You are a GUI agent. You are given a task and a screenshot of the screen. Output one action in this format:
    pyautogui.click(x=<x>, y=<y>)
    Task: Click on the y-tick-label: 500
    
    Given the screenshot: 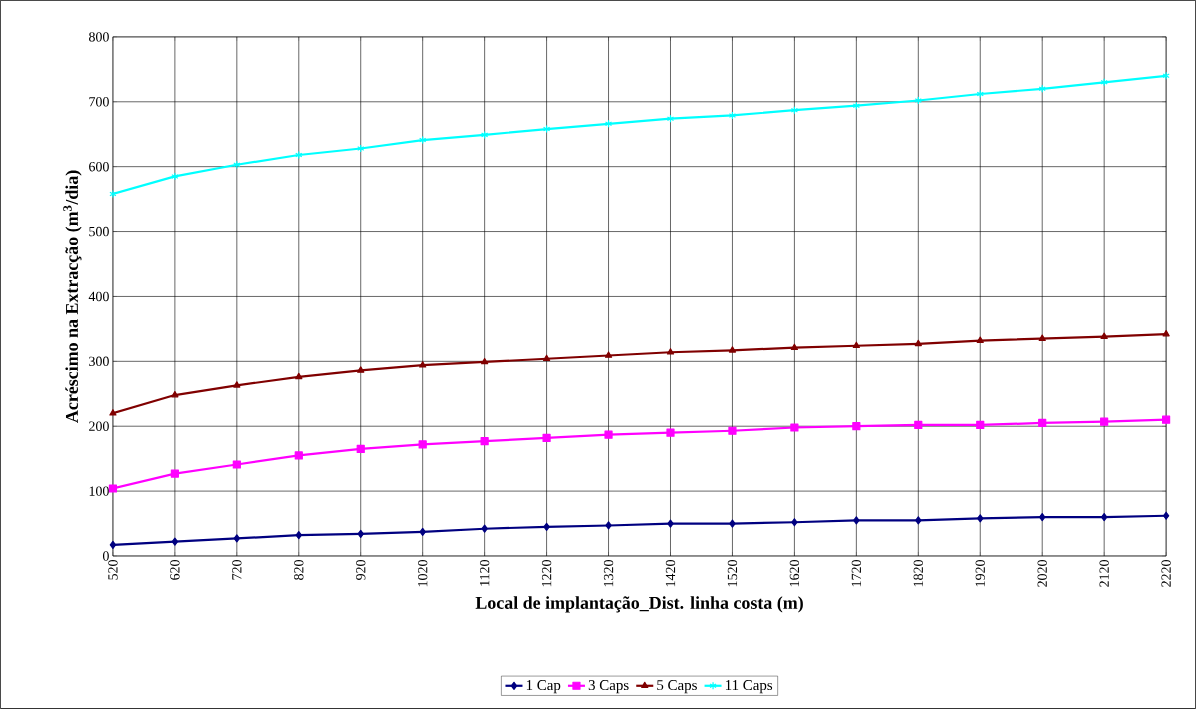 What is the action you would take?
    pyautogui.click(x=99, y=231)
    